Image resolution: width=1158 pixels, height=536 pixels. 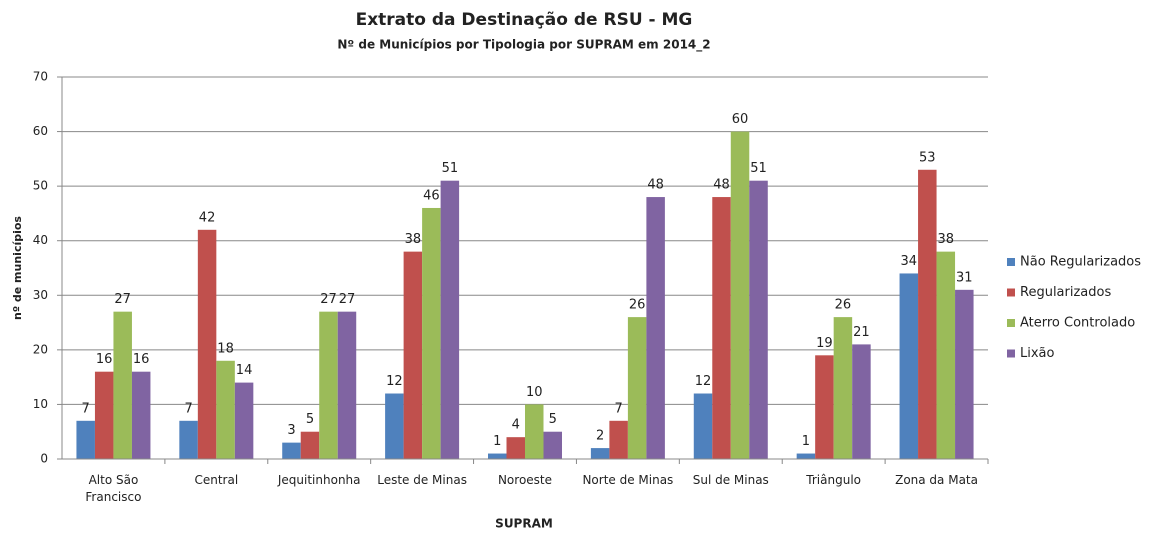 What do you see at coordinates (422, 480) in the screenshot?
I see `x-tick-label: Leste de Minas` at bounding box center [422, 480].